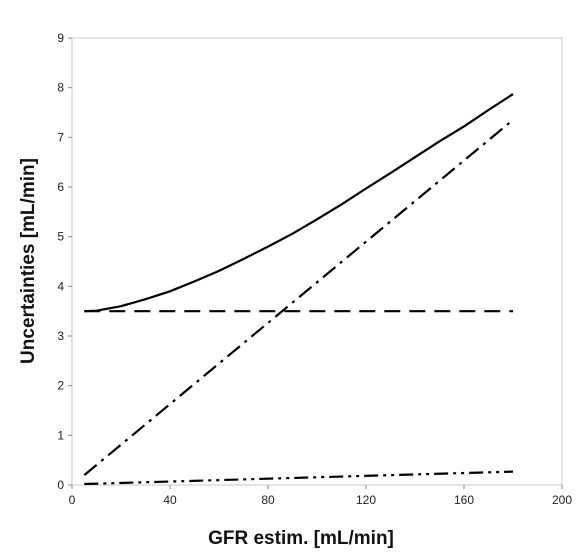 This screenshot has height=552, width=583. I want to click on y-tick-label: 5, so click(60, 237).